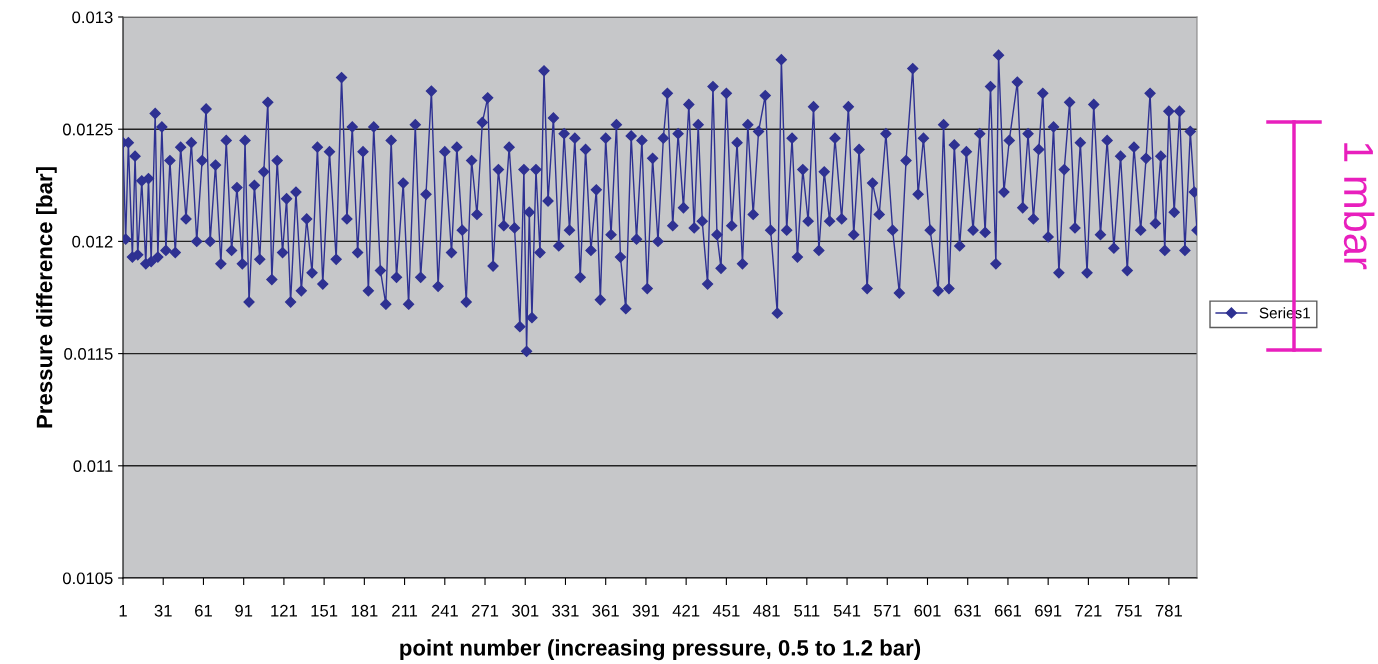 The width and height of the screenshot is (1378, 664). Describe the element at coordinates (244, 610) in the screenshot. I see `x-tick-label: 91` at that location.